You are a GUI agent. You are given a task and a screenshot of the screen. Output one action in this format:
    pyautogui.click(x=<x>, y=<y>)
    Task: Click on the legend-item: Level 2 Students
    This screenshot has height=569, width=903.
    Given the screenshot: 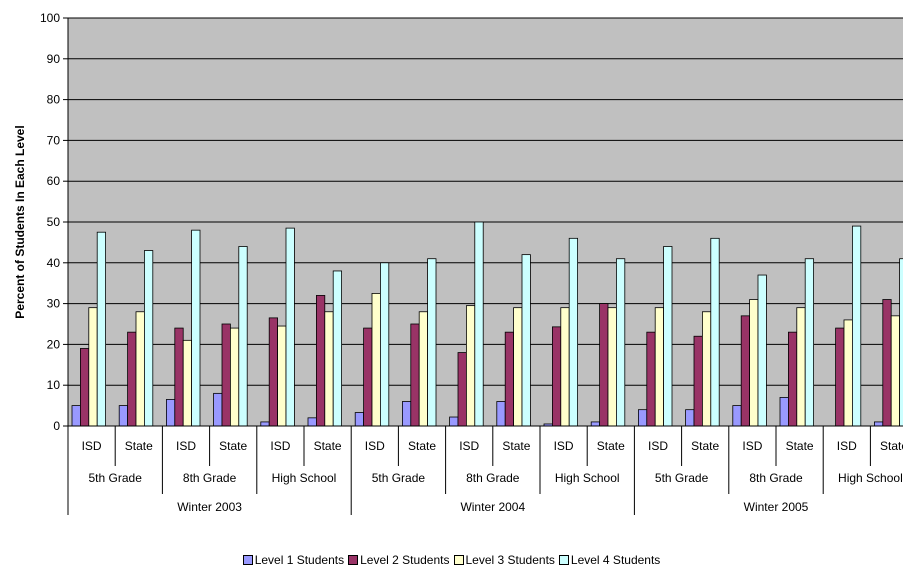 What is the action you would take?
    pyautogui.click(x=399, y=560)
    